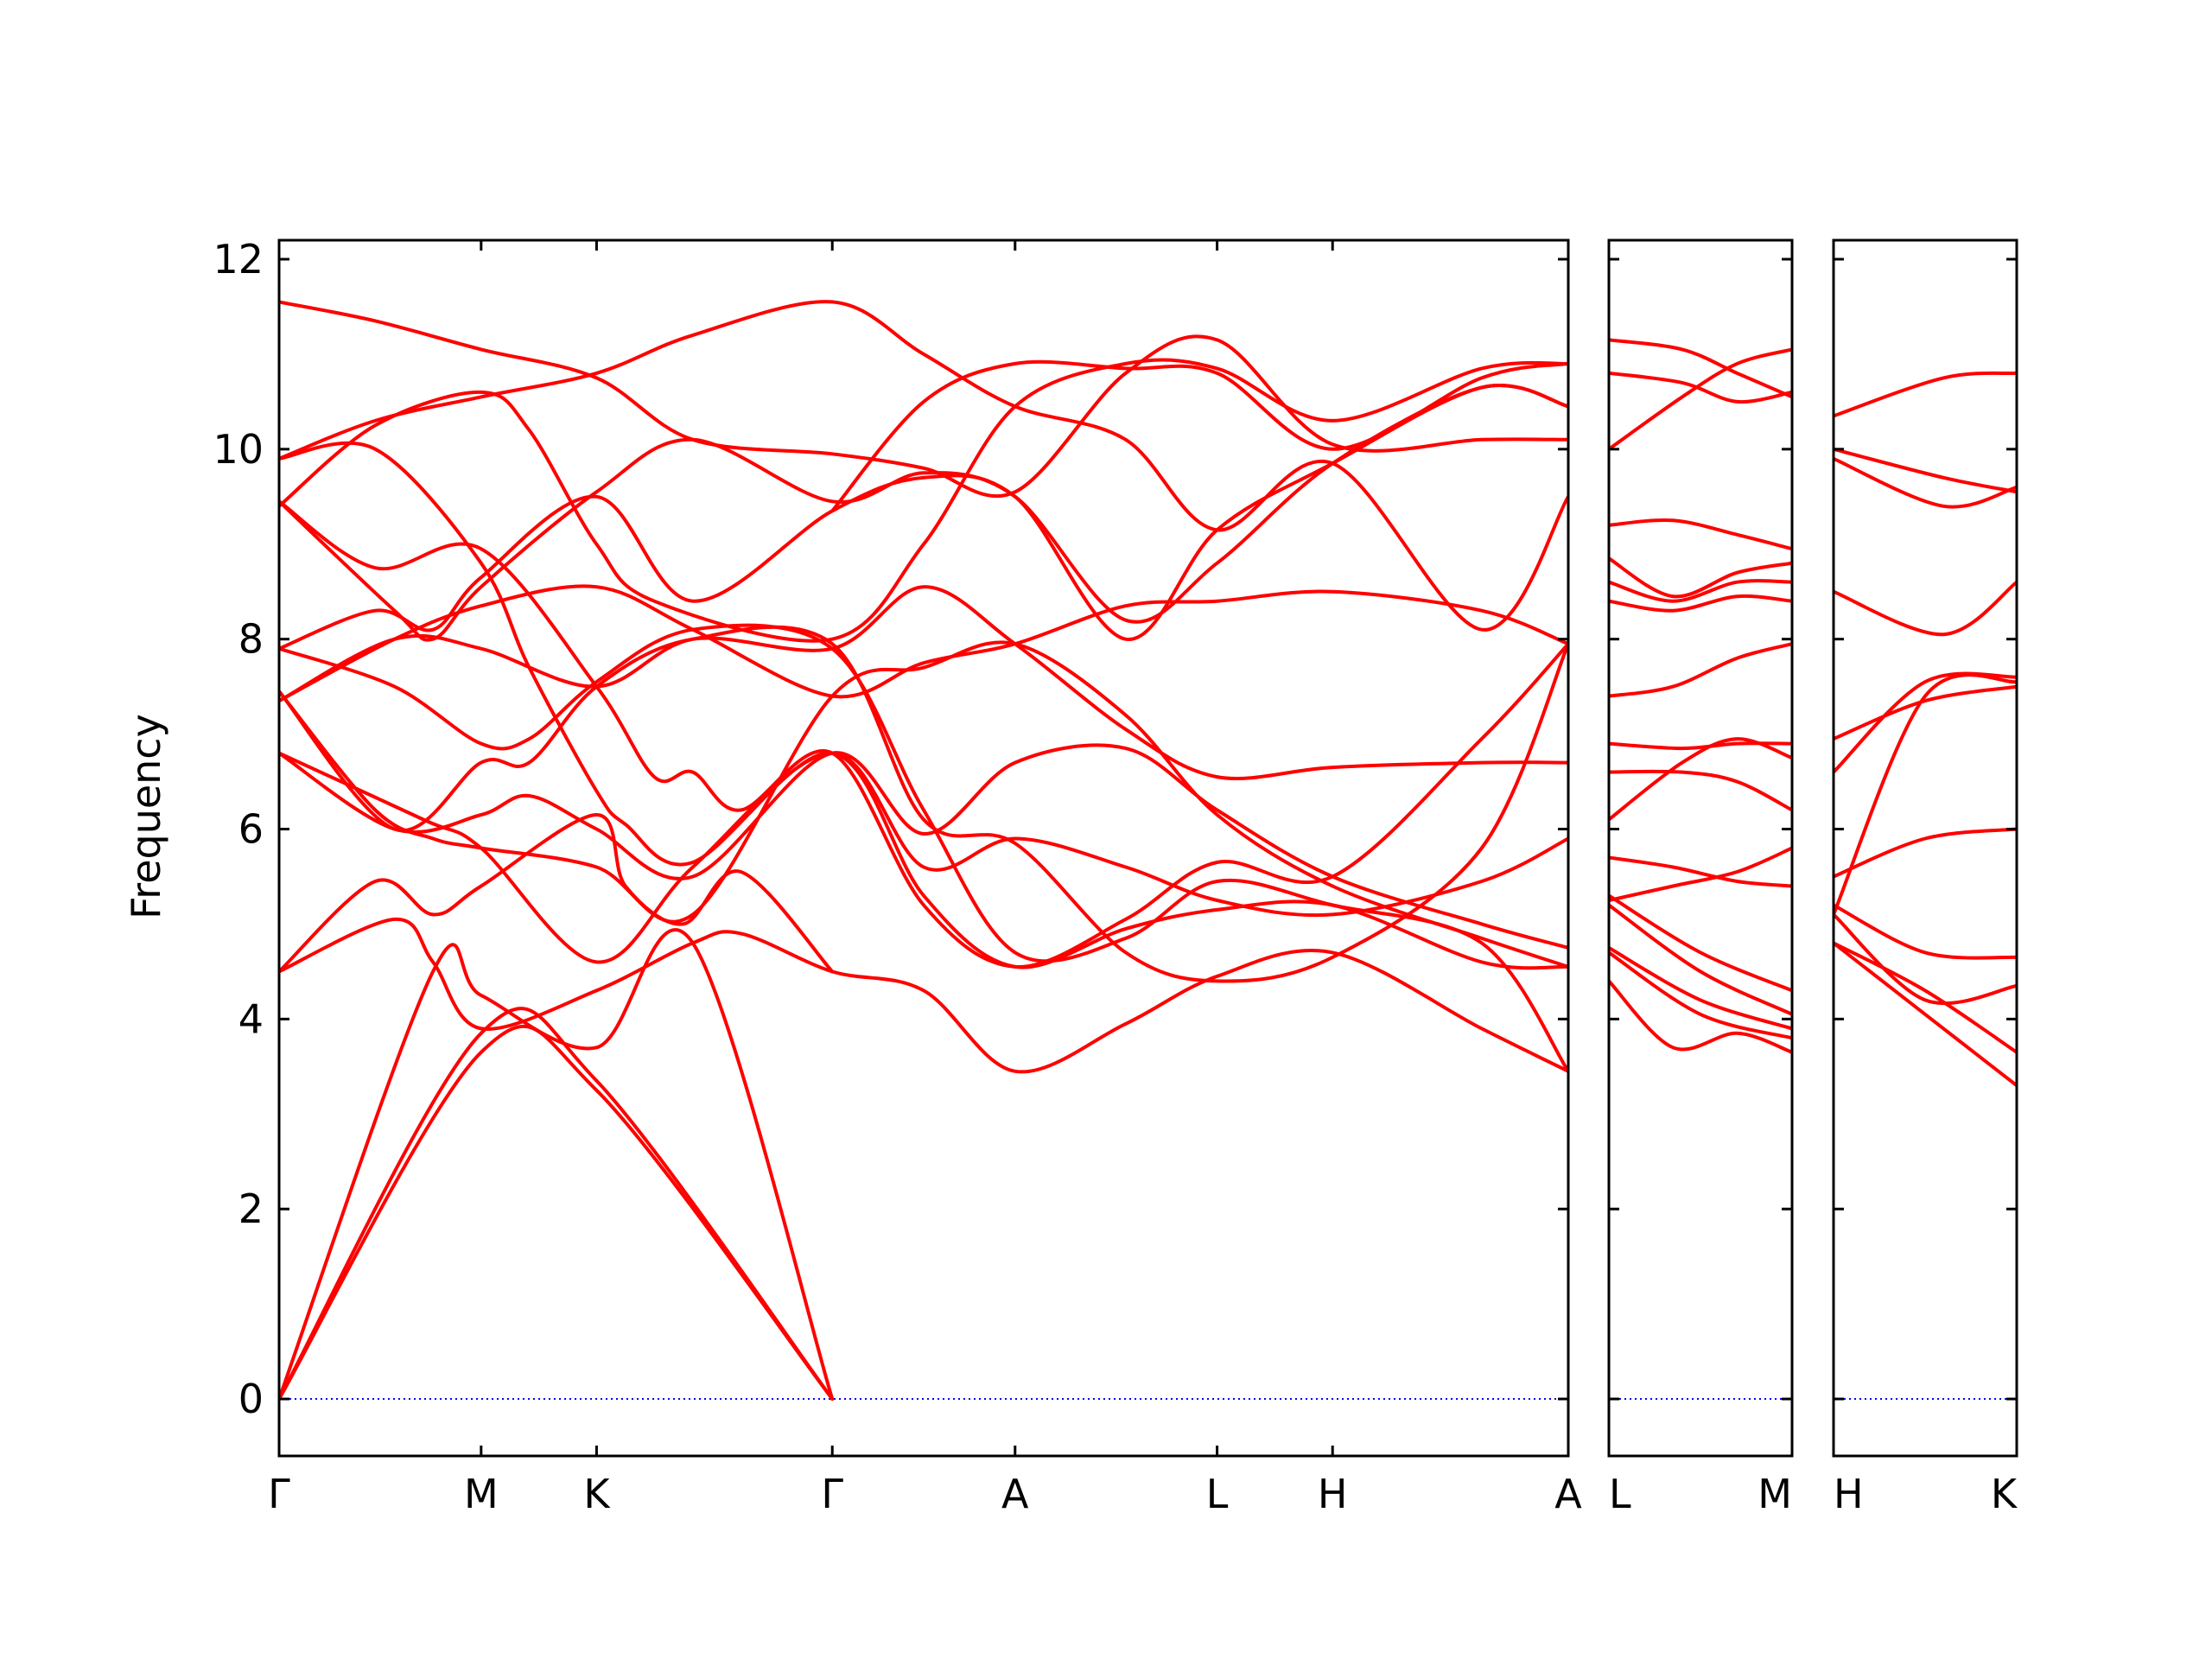 This screenshot has height=1659, width=2212. Describe the element at coordinates (251, 1208) in the screenshot. I see `y-tick-label: 2` at that location.